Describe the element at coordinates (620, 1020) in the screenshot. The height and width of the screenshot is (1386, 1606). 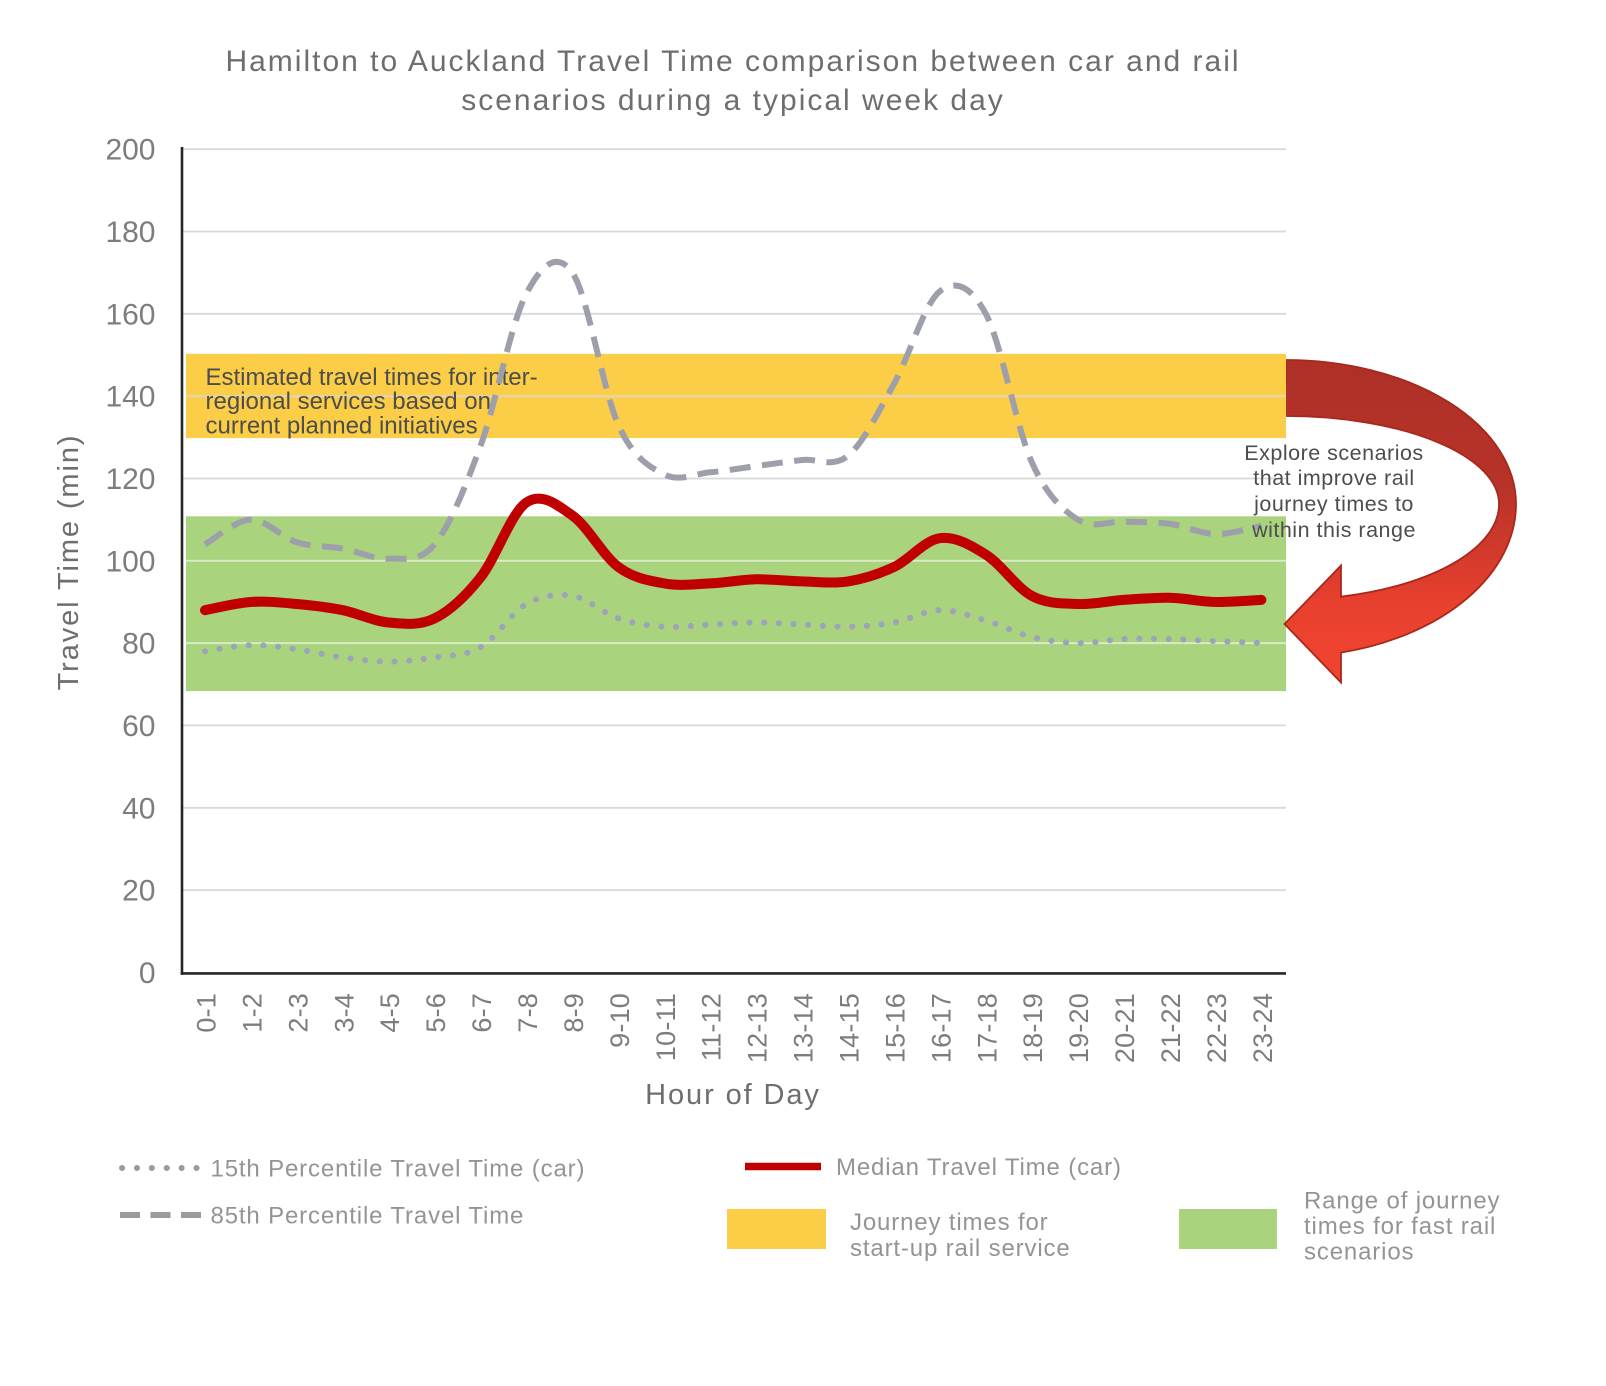
I see `svg-text: 9-10` at that location.